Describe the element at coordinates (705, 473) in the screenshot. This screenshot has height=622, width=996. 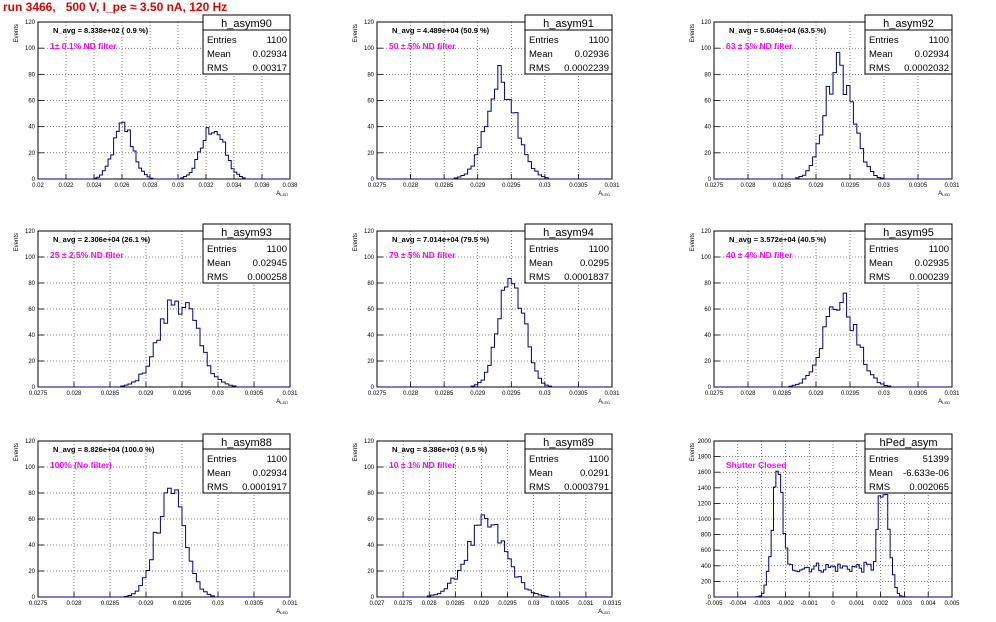
I see `y-tick-label: 1600` at that location.